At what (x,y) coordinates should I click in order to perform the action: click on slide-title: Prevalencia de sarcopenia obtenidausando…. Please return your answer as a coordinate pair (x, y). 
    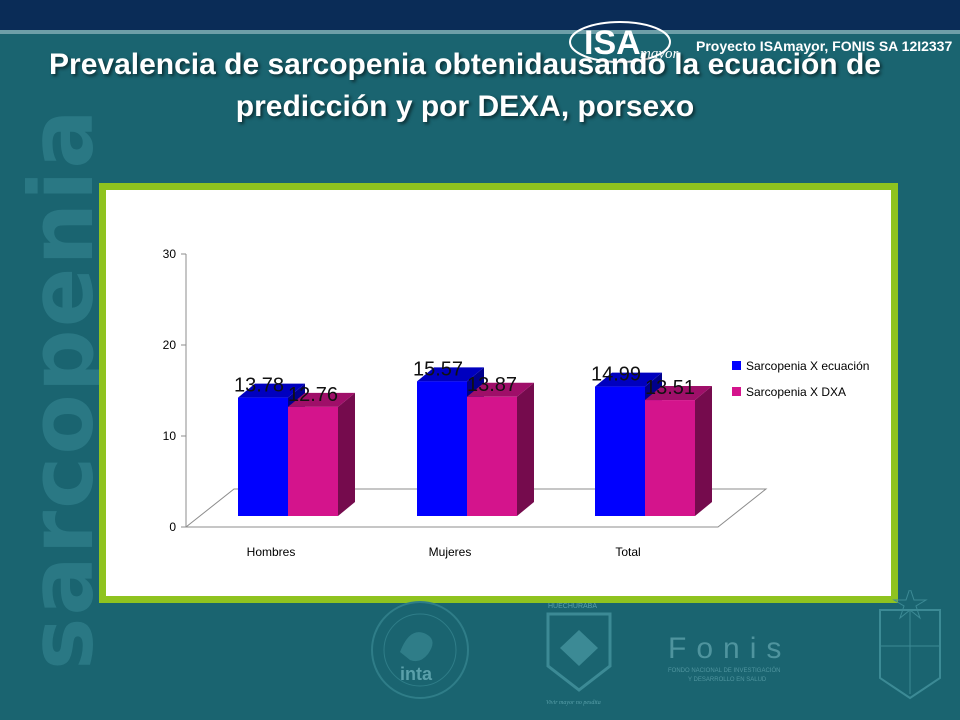
    Looking at the image, I should click on (465, 85).